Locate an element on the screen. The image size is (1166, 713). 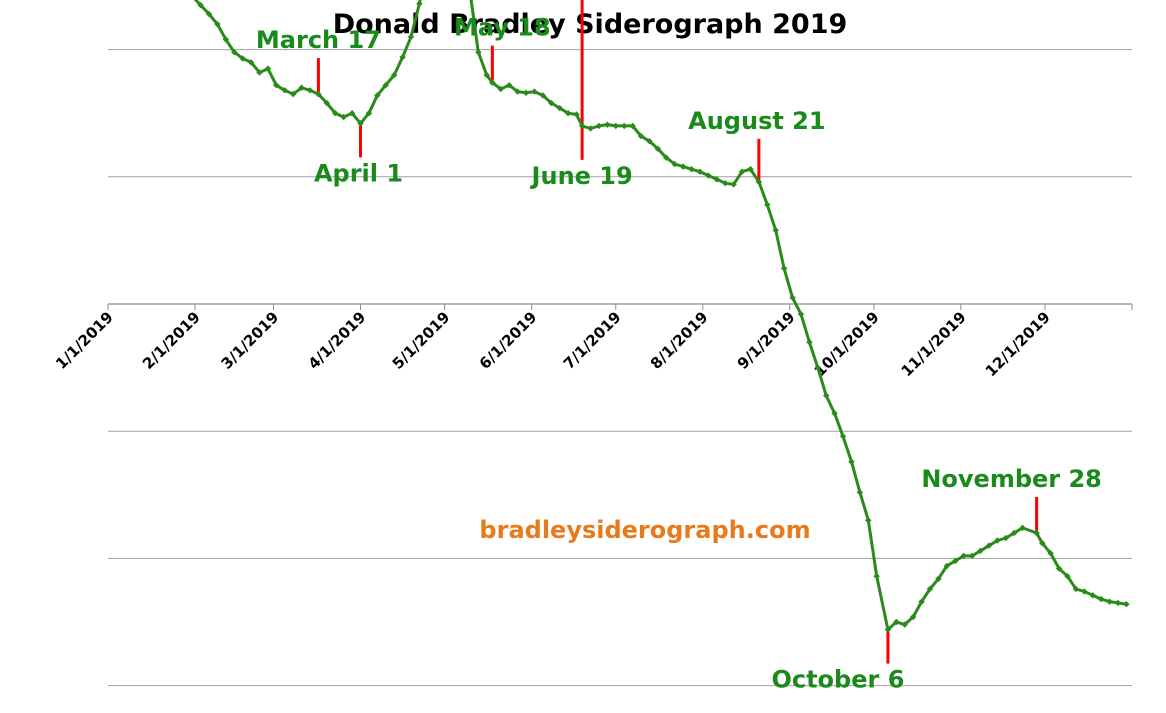
watermark-text: bradleysiderograph.com is located at coordinates (644, 530).